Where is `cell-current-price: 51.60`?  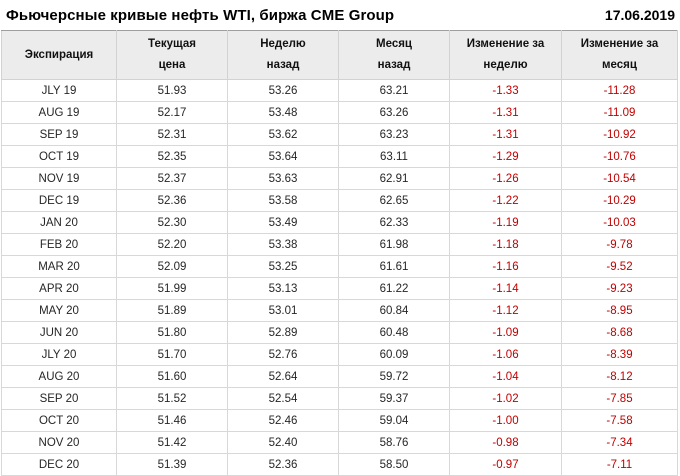
cell-current-price: 51.60 is located at coordinates (172, 376).